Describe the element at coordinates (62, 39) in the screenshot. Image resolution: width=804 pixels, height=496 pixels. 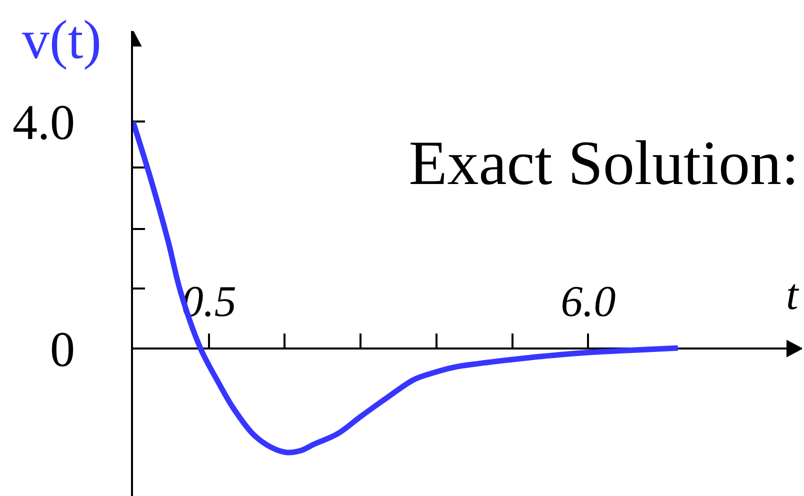
I see `y-axis-title: v(t)` at that location.